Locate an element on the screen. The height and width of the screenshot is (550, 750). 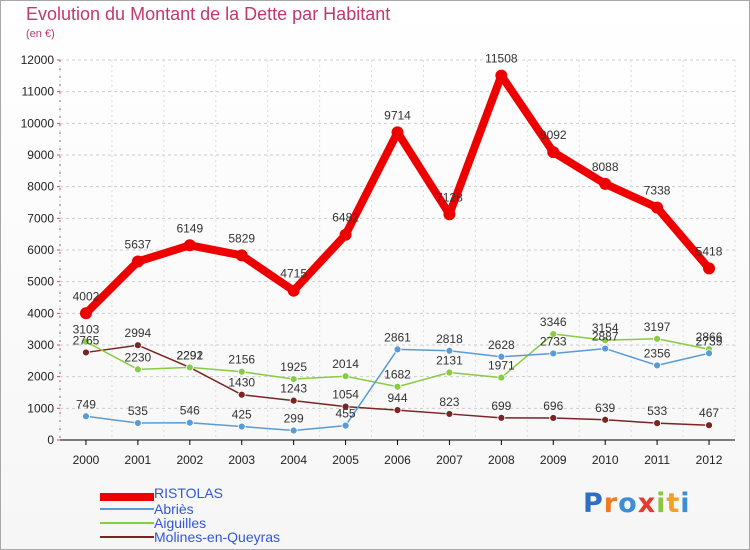
y-tick-label: 1000 is located at coordinates (40, 408).